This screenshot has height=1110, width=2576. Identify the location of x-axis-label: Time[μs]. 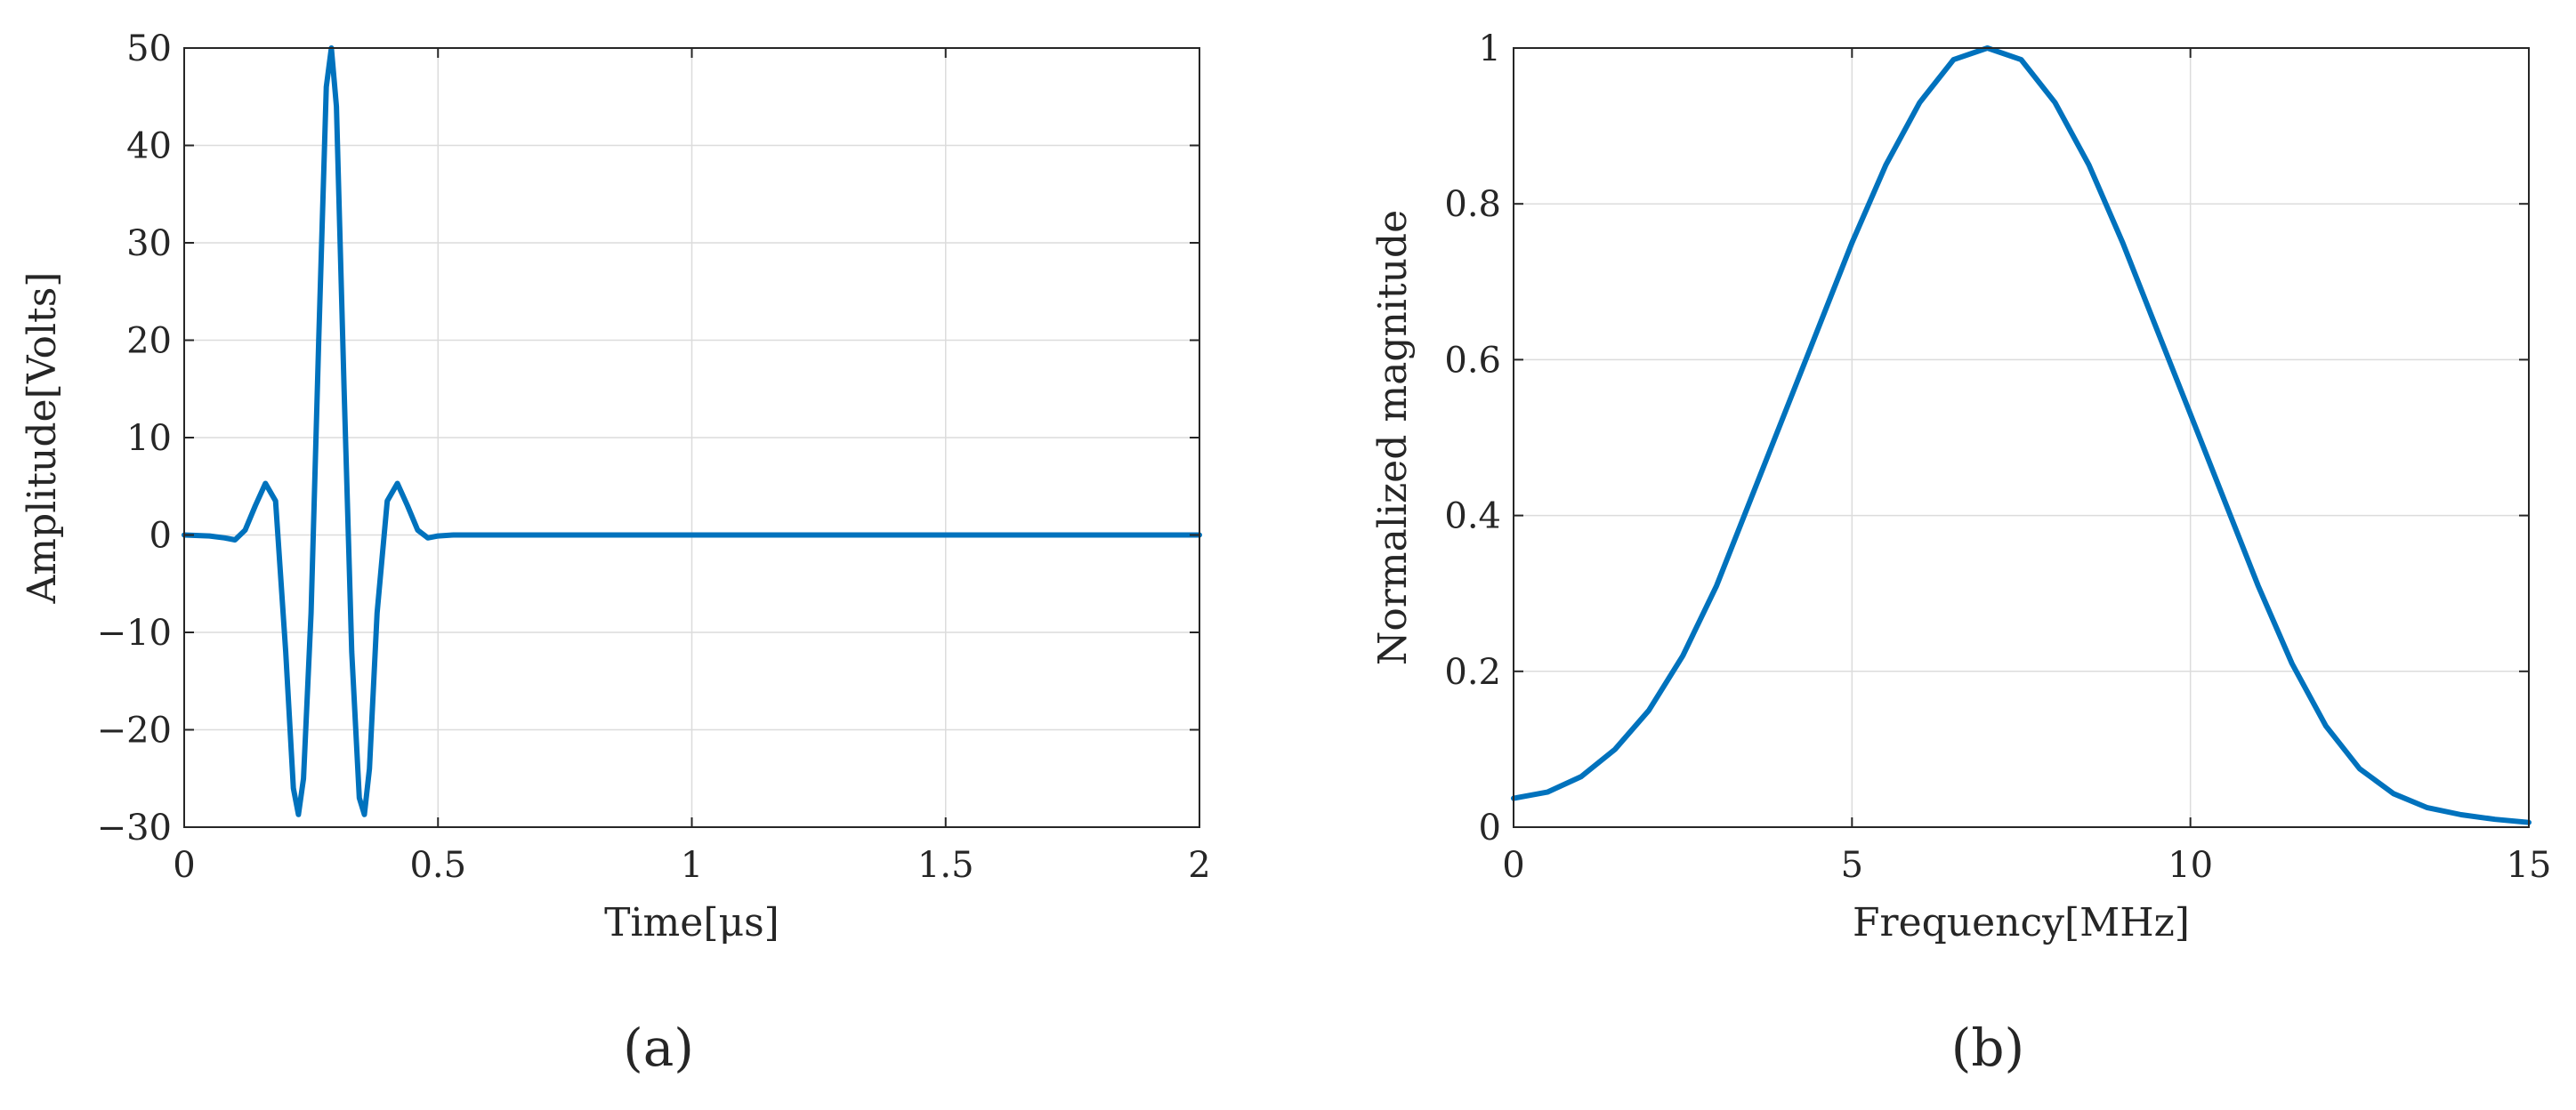
(691, 922).